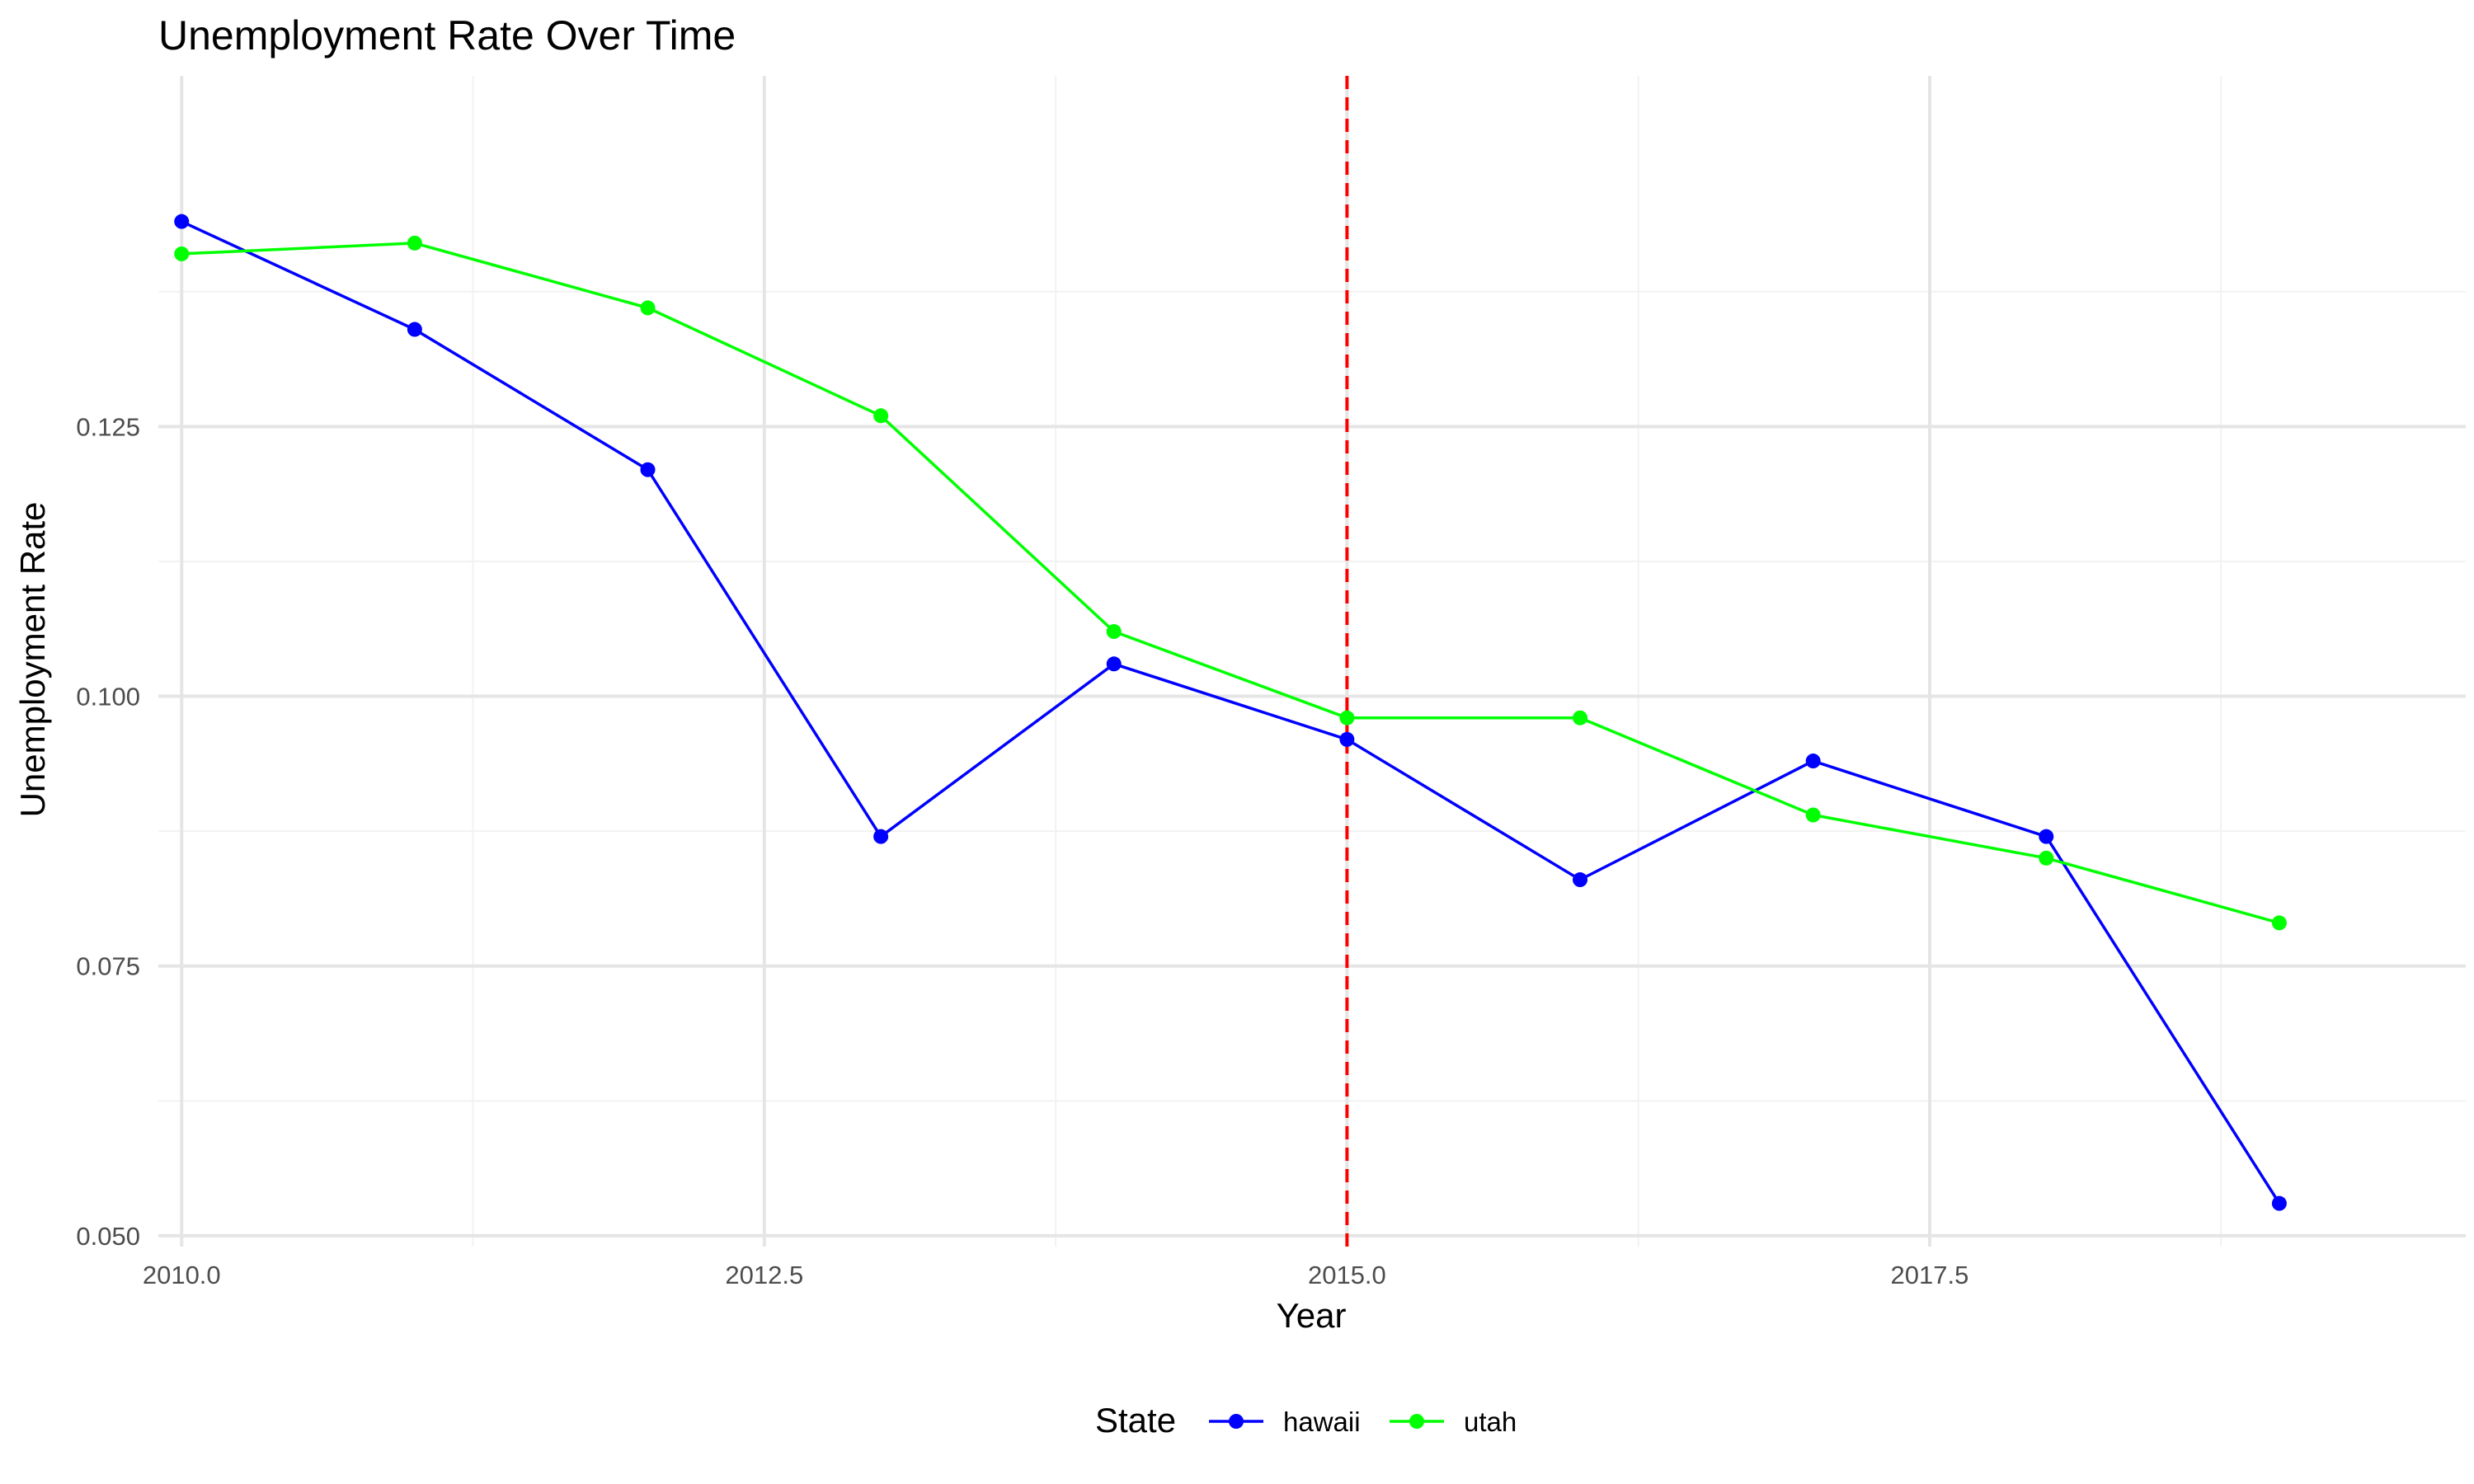 The height and width of the screenshot is (1484, 2474). I want to click on y-tick-label: 0.050, so click(108, 1236).